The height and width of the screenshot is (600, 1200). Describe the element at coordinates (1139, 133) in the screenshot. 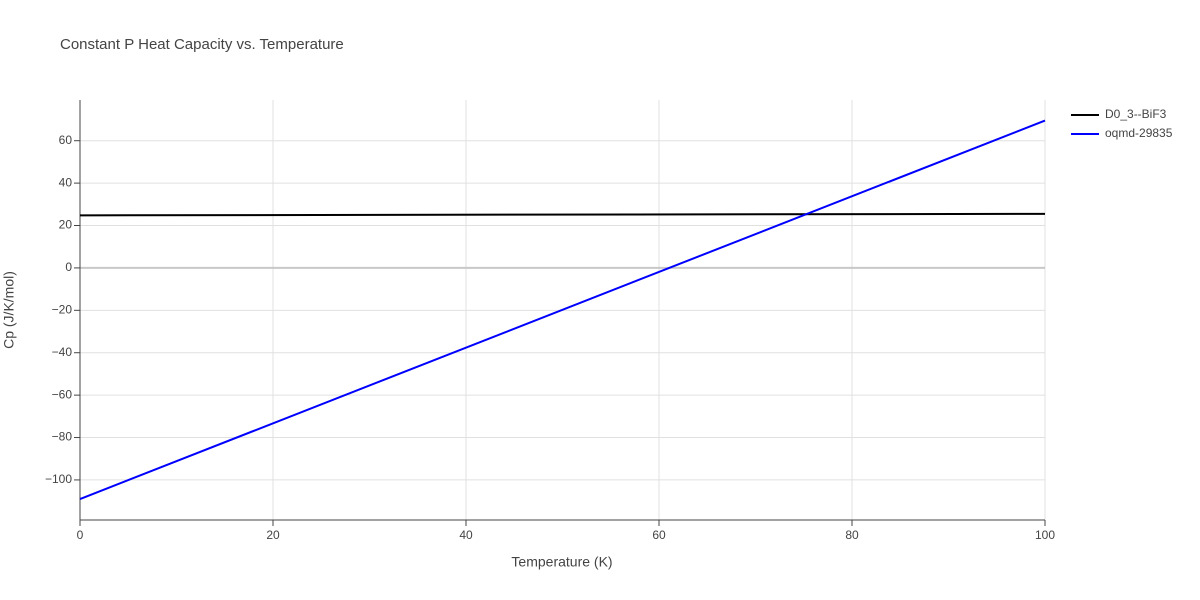

I see `legend-label: oqmd-29835` at that location.